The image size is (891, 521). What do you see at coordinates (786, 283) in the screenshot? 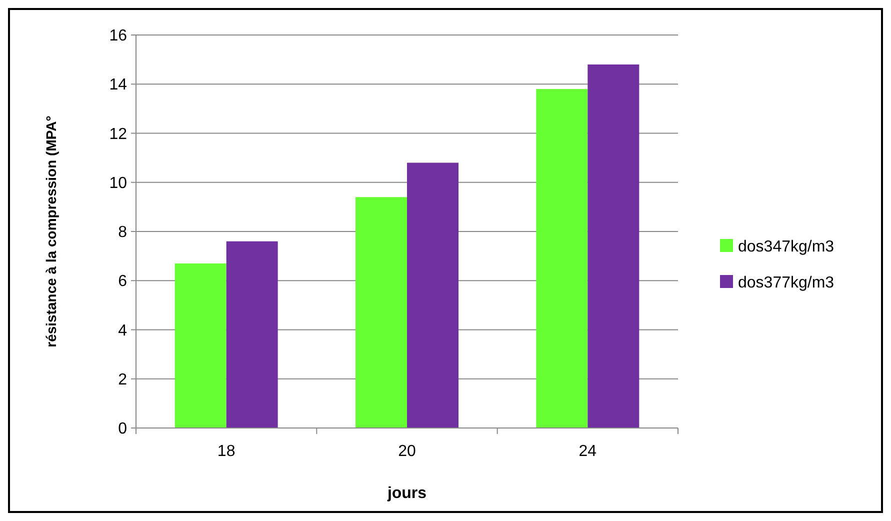
I see `legend-label: dos377kg/m3` at bounding box center [786, 283].